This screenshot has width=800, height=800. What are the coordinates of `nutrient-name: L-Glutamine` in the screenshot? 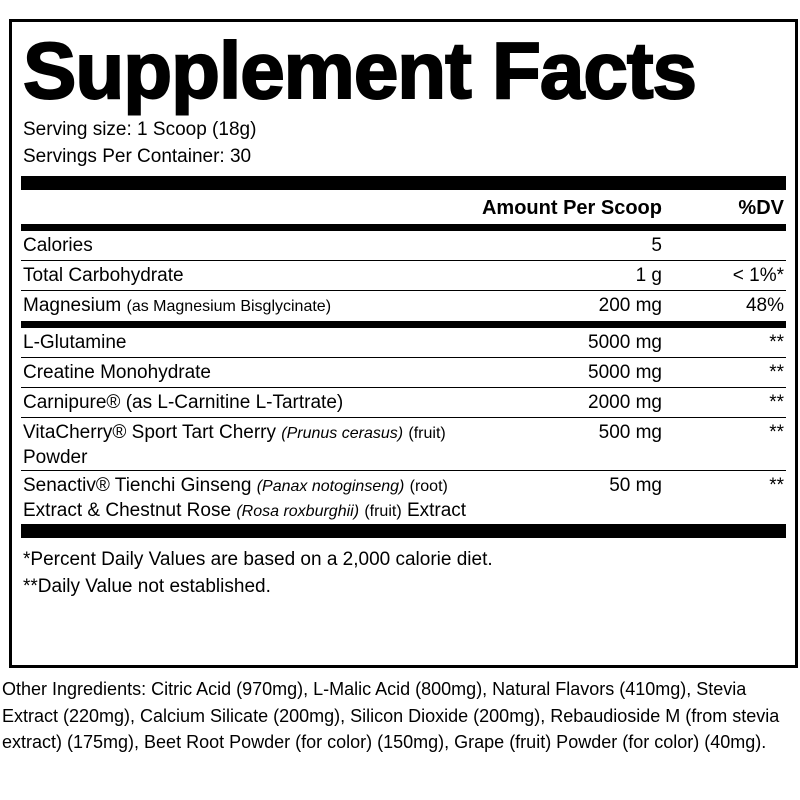 It's located at (248, 343).